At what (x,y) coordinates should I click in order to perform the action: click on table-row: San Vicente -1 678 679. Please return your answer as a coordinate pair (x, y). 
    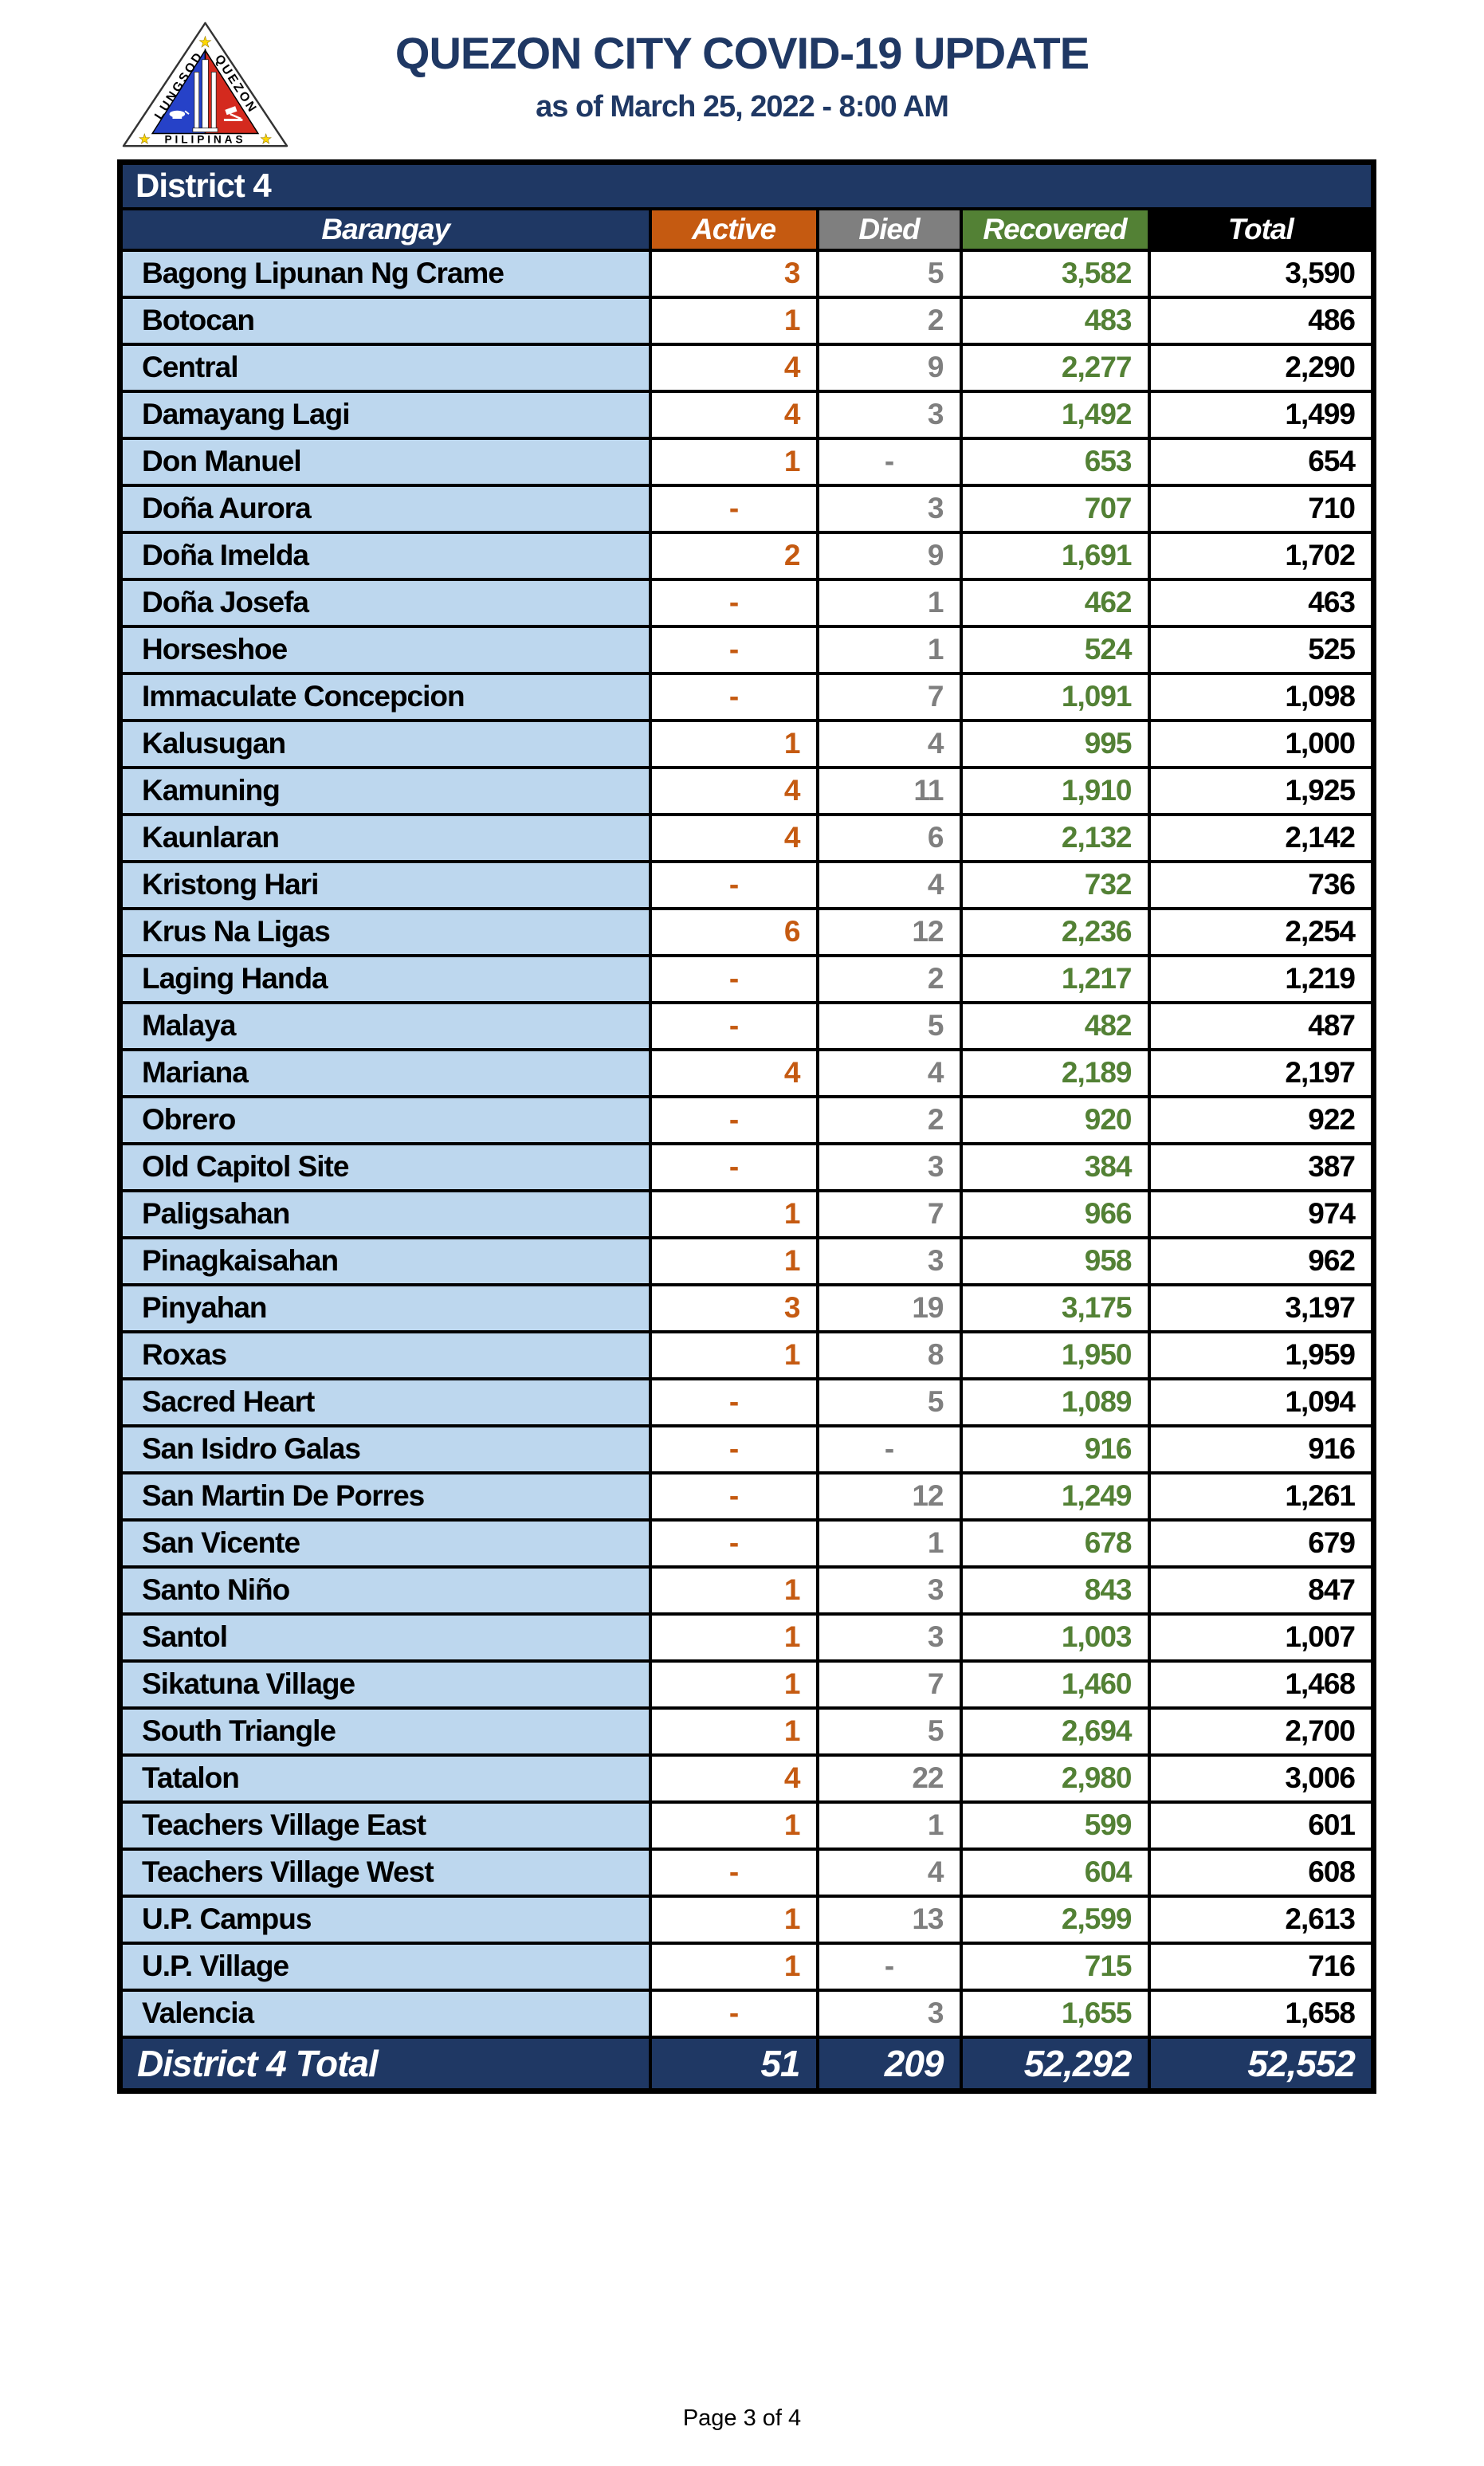
    Looking at the image, I should click on (747, 1543).